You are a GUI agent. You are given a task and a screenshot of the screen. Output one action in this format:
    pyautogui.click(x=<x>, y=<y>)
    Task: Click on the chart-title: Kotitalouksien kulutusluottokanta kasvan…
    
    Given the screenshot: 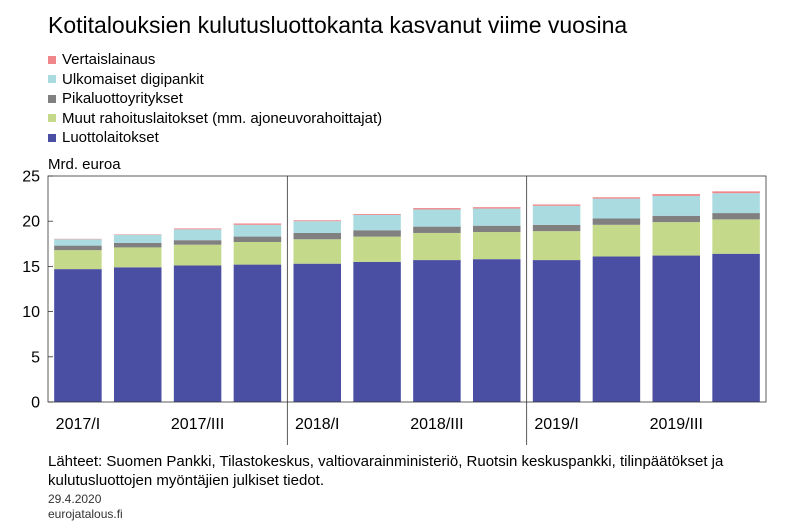 What is the action you would take?
    pyautogui.click(x=338, y=25)
    